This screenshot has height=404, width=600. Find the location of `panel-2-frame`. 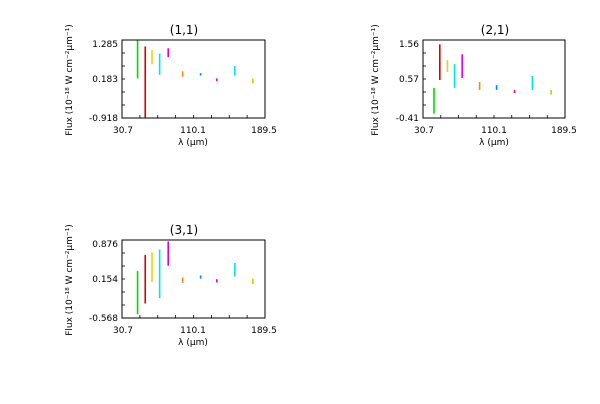

panel-2-frame is located at coordinates (494, 79).